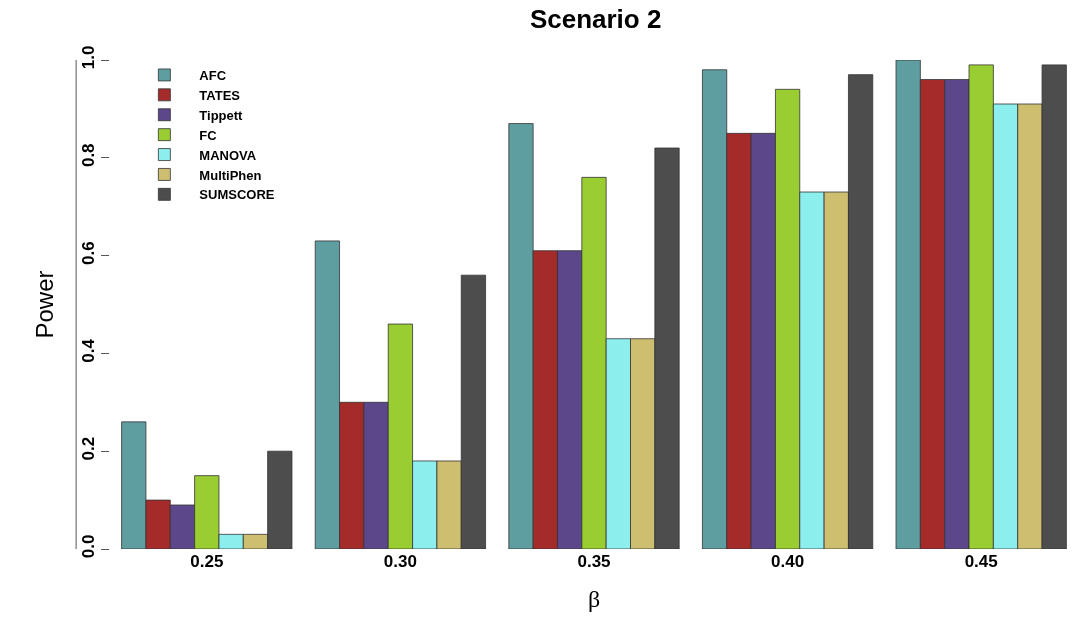 The width and height of the screenshot is (1083, 634). Describe the element at coordinates (208, 135) in the screenshot. I see `legend-label: FC` at that location.